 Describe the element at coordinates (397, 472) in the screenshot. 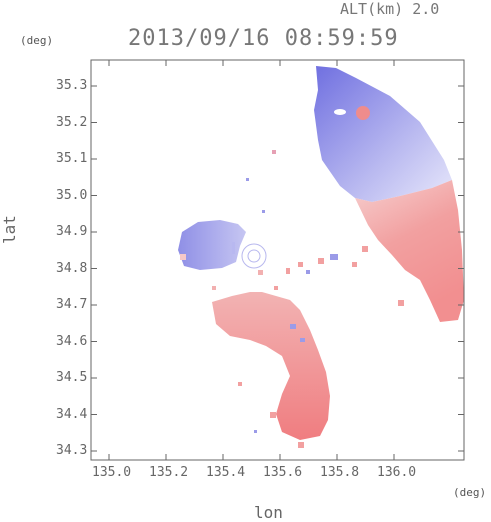

I see `x-tick-label: 136.0` at that location.